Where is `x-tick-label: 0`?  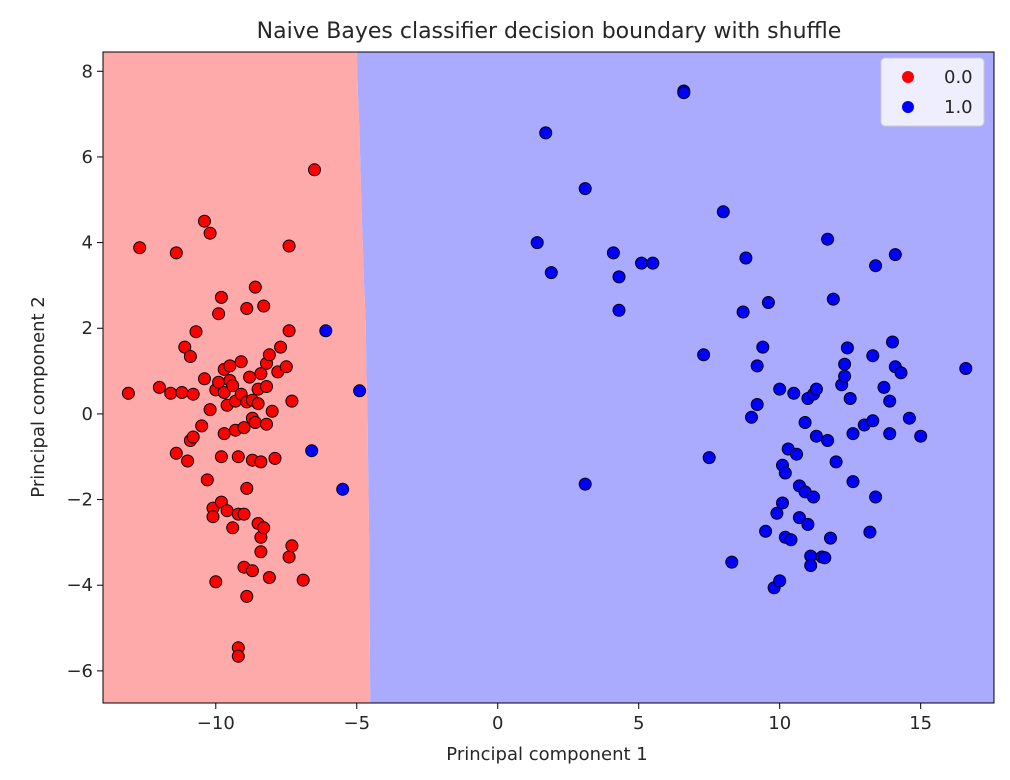
x-tick-label: 0 is located at coordinates (497, 723).